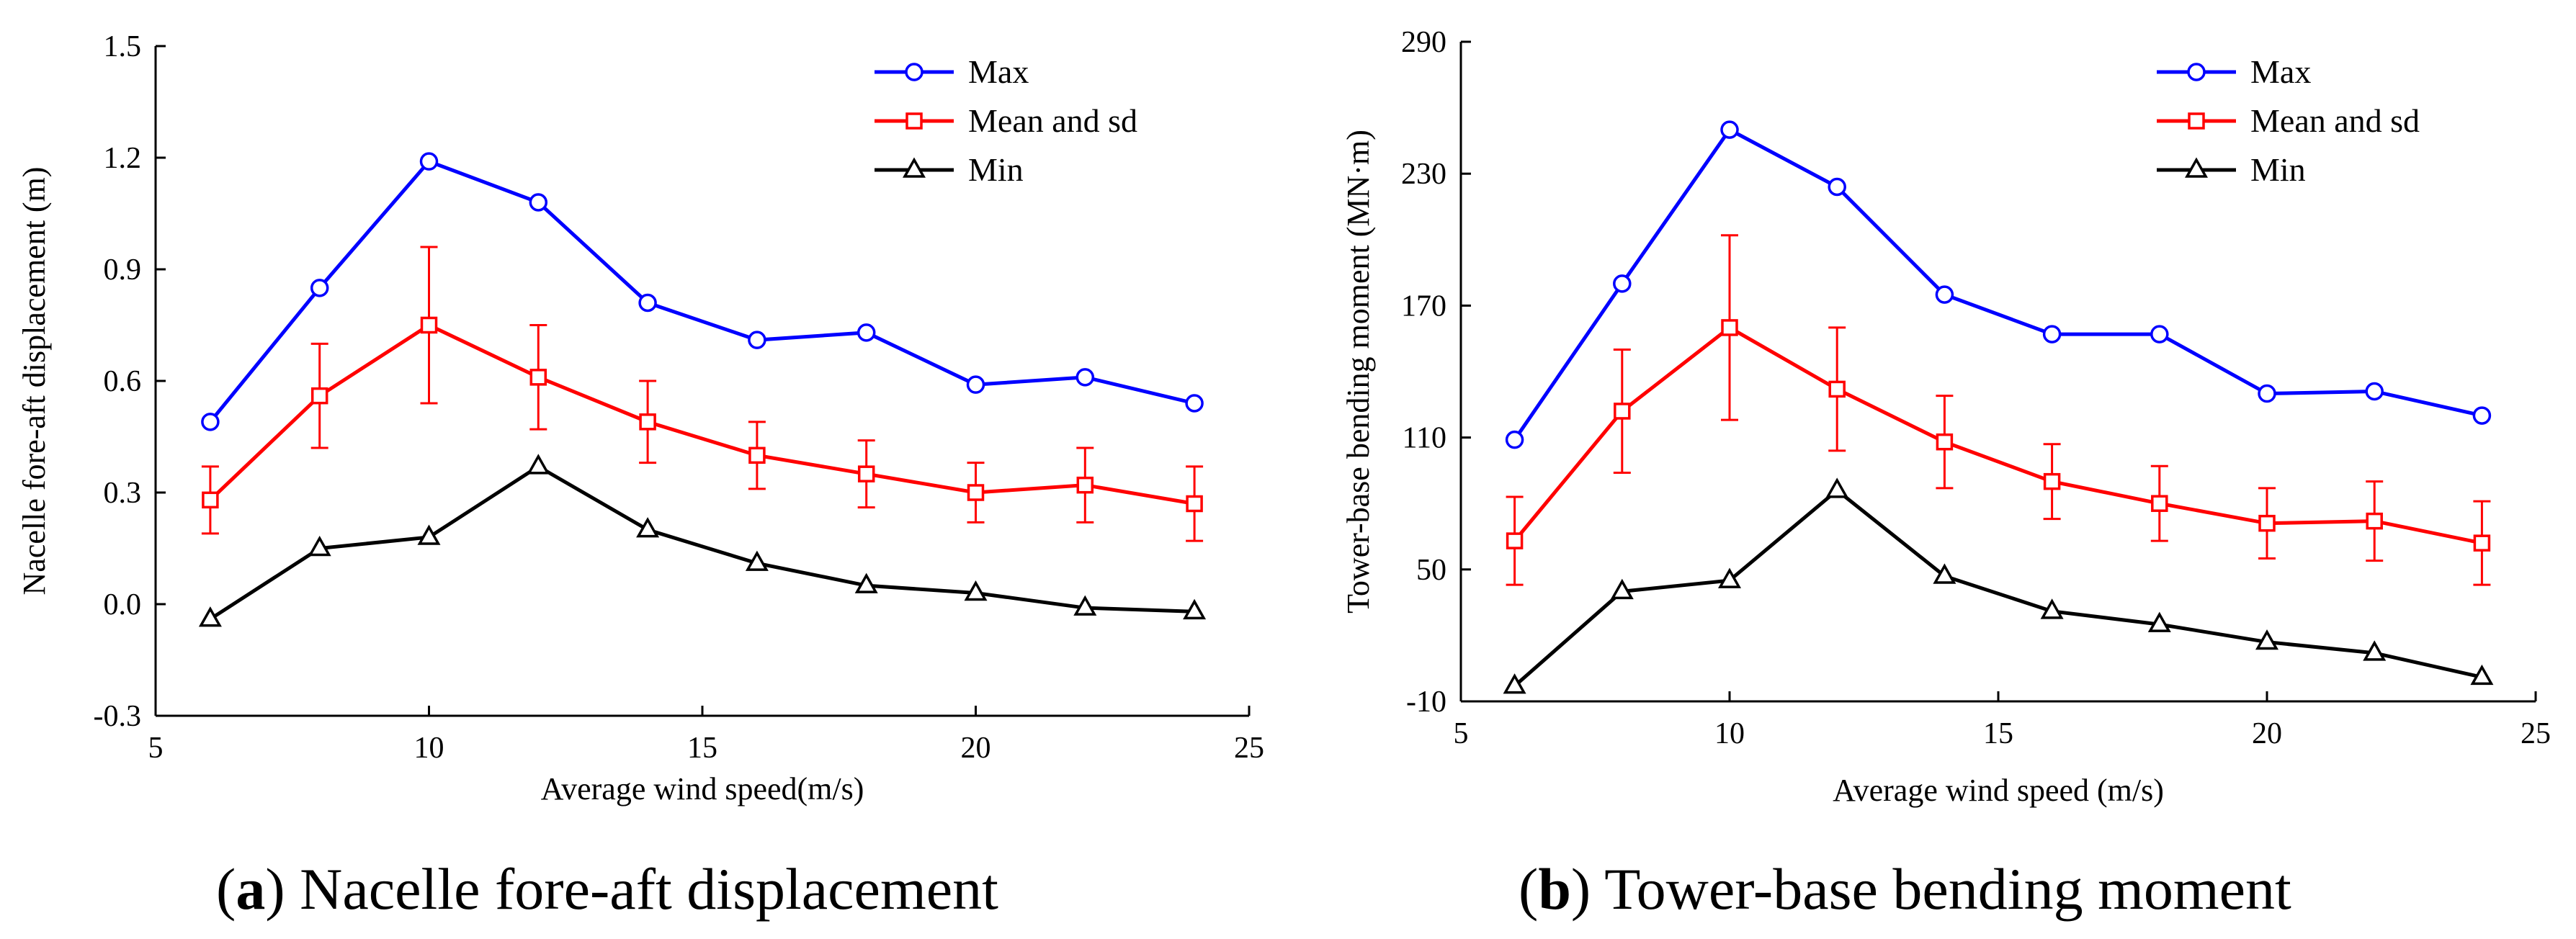 This screenshot has width=2576, height=939. I want to click on y-tick-label: -0.3, so click(118, 716).